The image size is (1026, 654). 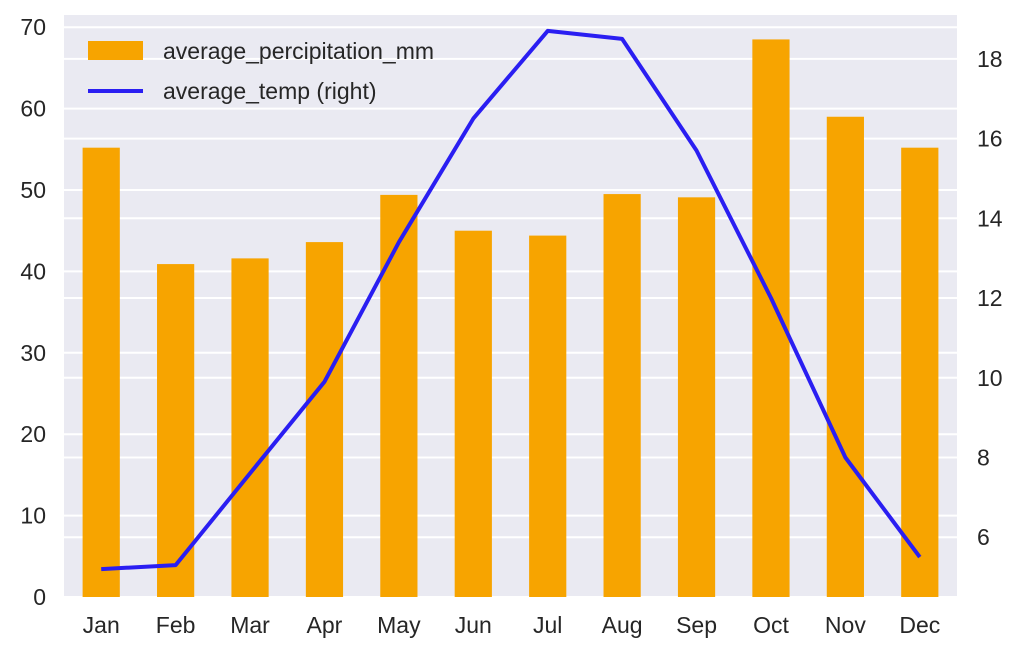 What do you see at coordinates (919, 625) in the screenshot?
I see `x-tick-label: Dec` at bounding box center [919, 625].